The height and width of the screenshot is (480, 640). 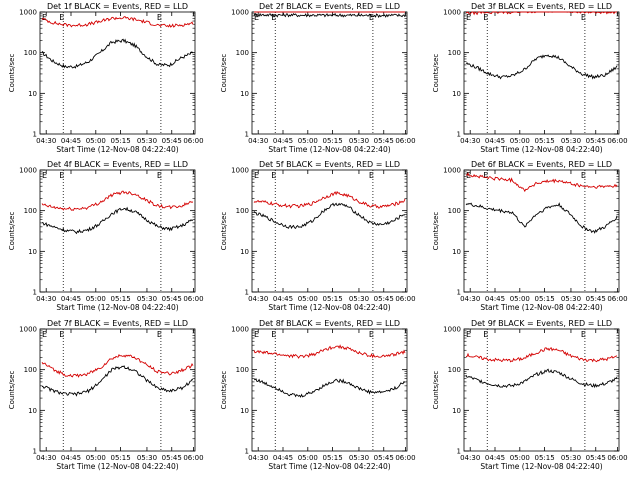 What do you see at coordinates (117, 323) in the screenshot?
I see `panel-title: Det 7f BLACK = Events, RED = LLD` at bounding box center [117, 323].